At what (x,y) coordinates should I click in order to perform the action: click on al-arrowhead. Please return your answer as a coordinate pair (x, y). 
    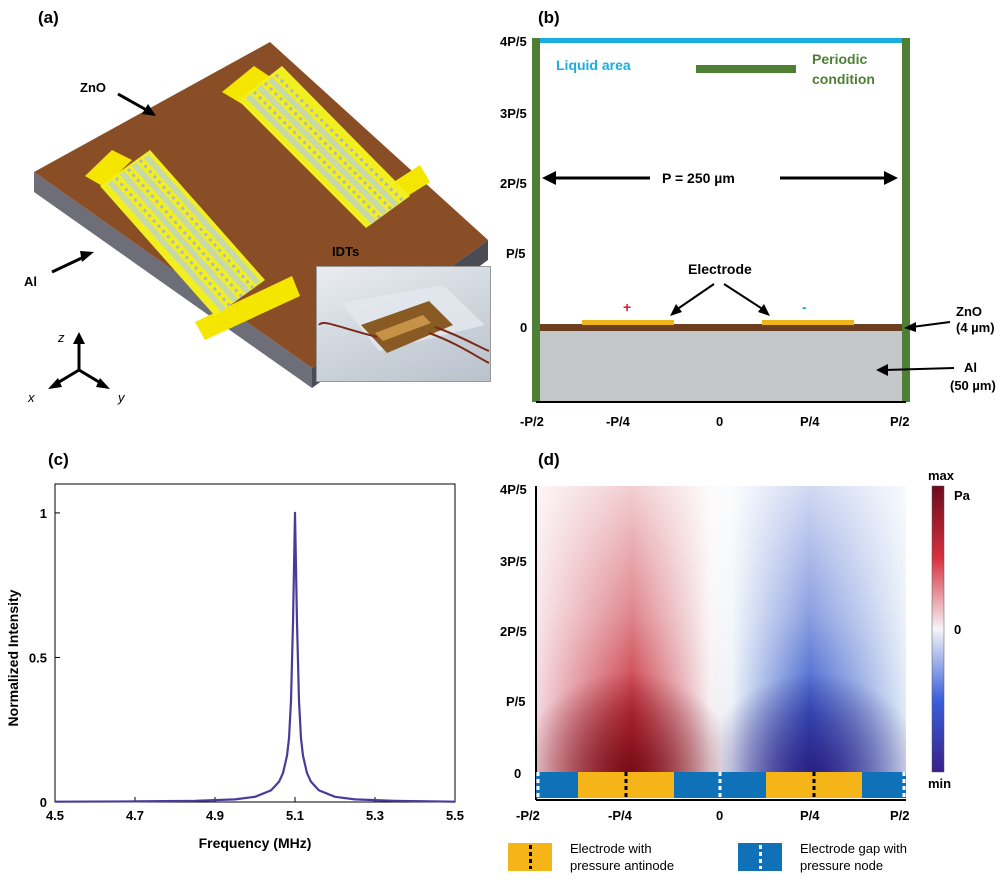
    Looking at the image, I should click on (87, 256).